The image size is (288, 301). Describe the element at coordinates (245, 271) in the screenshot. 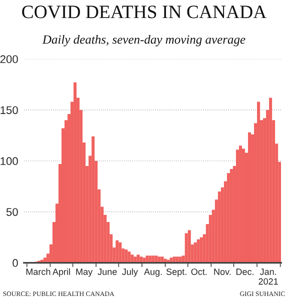

I see `x-tick-label: Dec.` at that location.